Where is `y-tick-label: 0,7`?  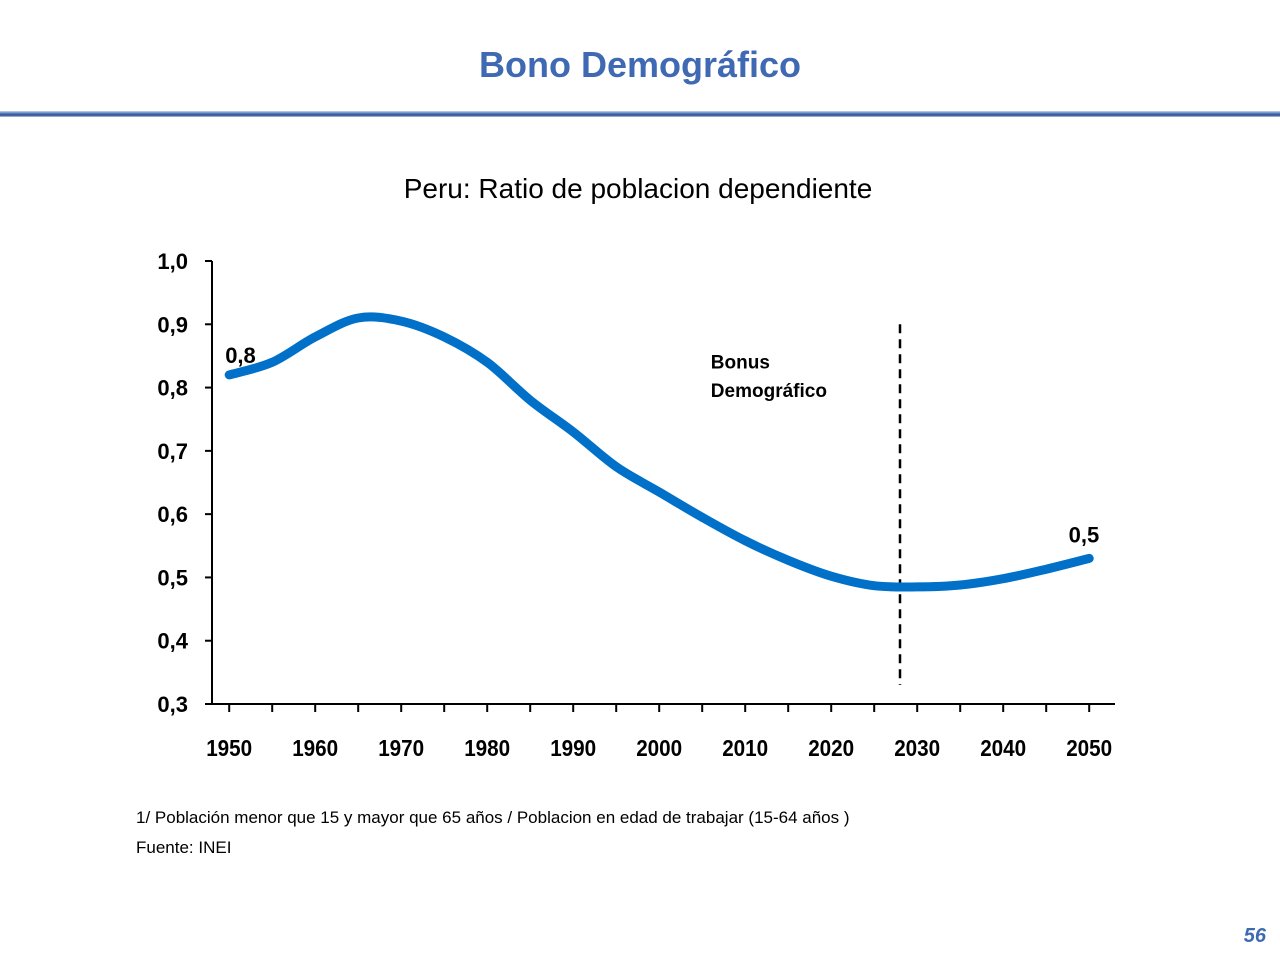 y-tick-label: 0,7 is located at coordinates (172, 451).